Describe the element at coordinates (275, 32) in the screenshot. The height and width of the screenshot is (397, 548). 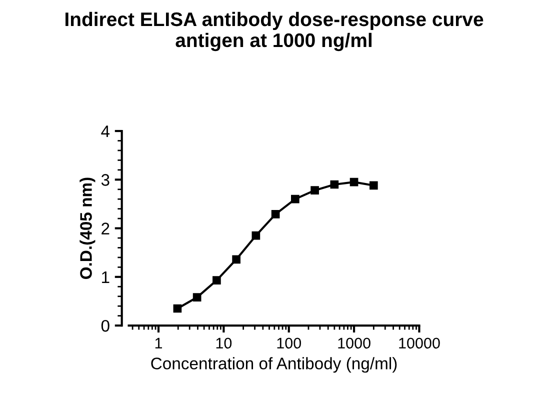
I see `chart-title: Indirect ELISA antibody dose-response curve antigen at 1000 ng/ml` at that location.